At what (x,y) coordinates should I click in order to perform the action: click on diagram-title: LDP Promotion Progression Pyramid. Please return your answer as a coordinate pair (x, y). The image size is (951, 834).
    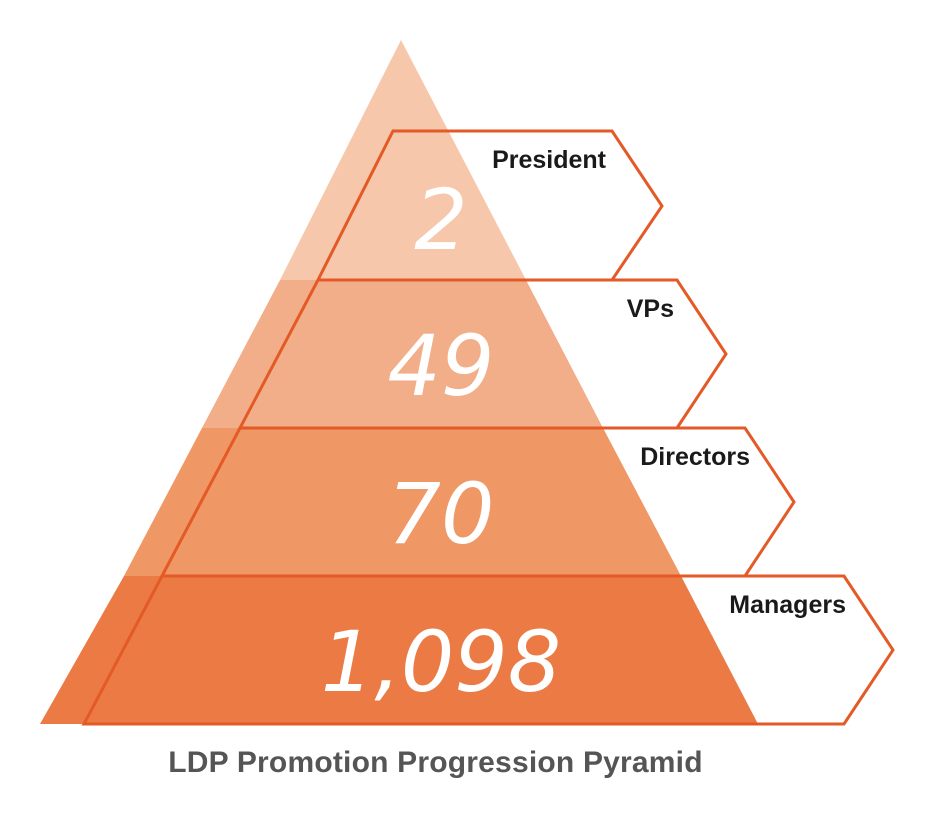
    Looking at the image, I should click on (435, 762).